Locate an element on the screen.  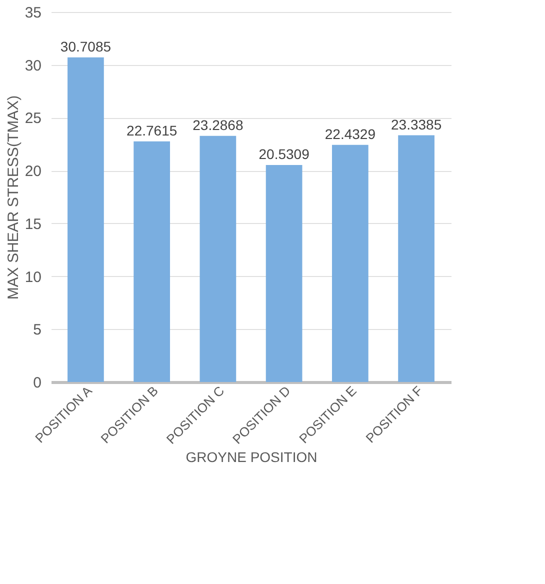
data-label: 22.4329 is located at coordinates (350, 134).